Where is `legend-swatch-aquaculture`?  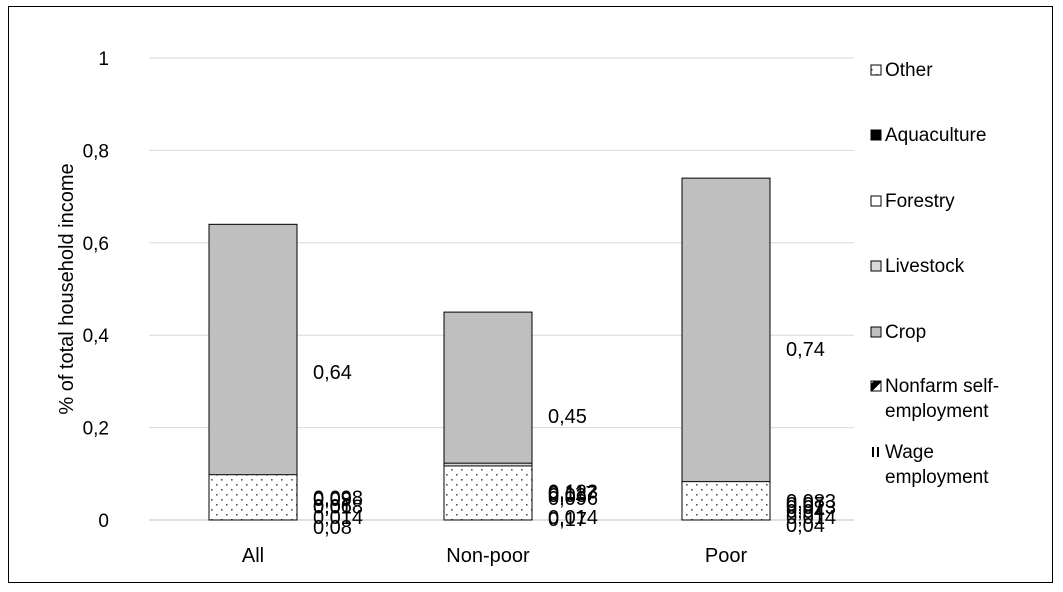
legend-swatch-aquaculture is located at coordinates (876, 135).